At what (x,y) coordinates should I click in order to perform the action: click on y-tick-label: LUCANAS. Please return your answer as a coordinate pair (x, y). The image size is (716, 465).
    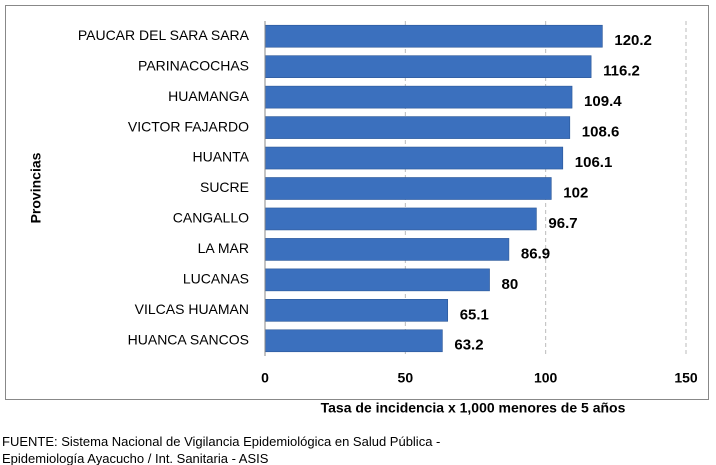
    Looking at the image, I should click on (216, 279).